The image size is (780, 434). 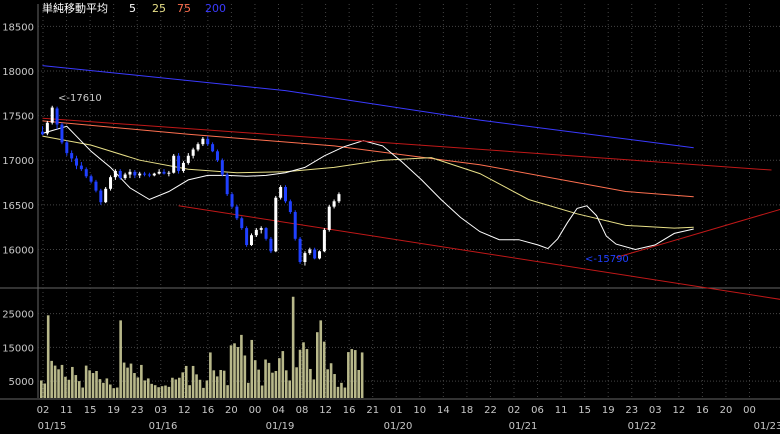 What do you see at coordinates (184, 8) in the screenshot?
I see `legend-item-ma75: 75` at bounding box center [184, 8].